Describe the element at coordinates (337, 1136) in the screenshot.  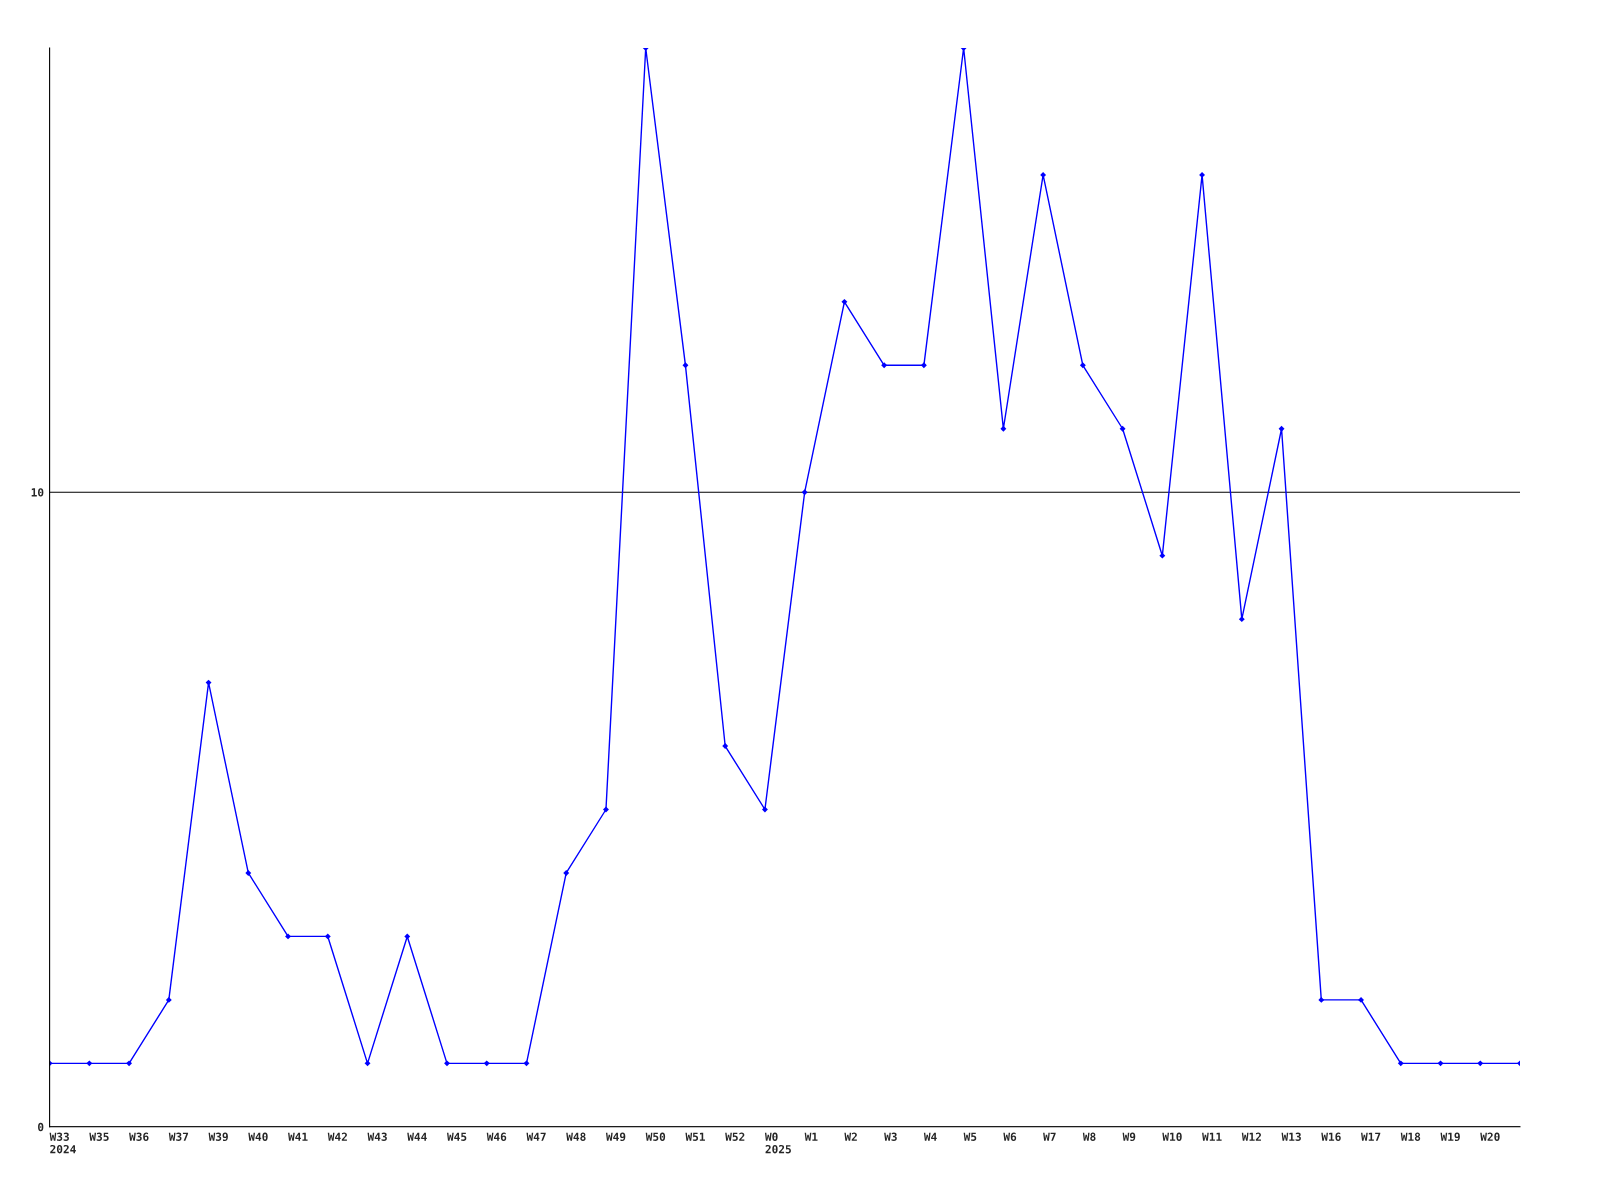
I see `x-tick-label: W42` at that location.